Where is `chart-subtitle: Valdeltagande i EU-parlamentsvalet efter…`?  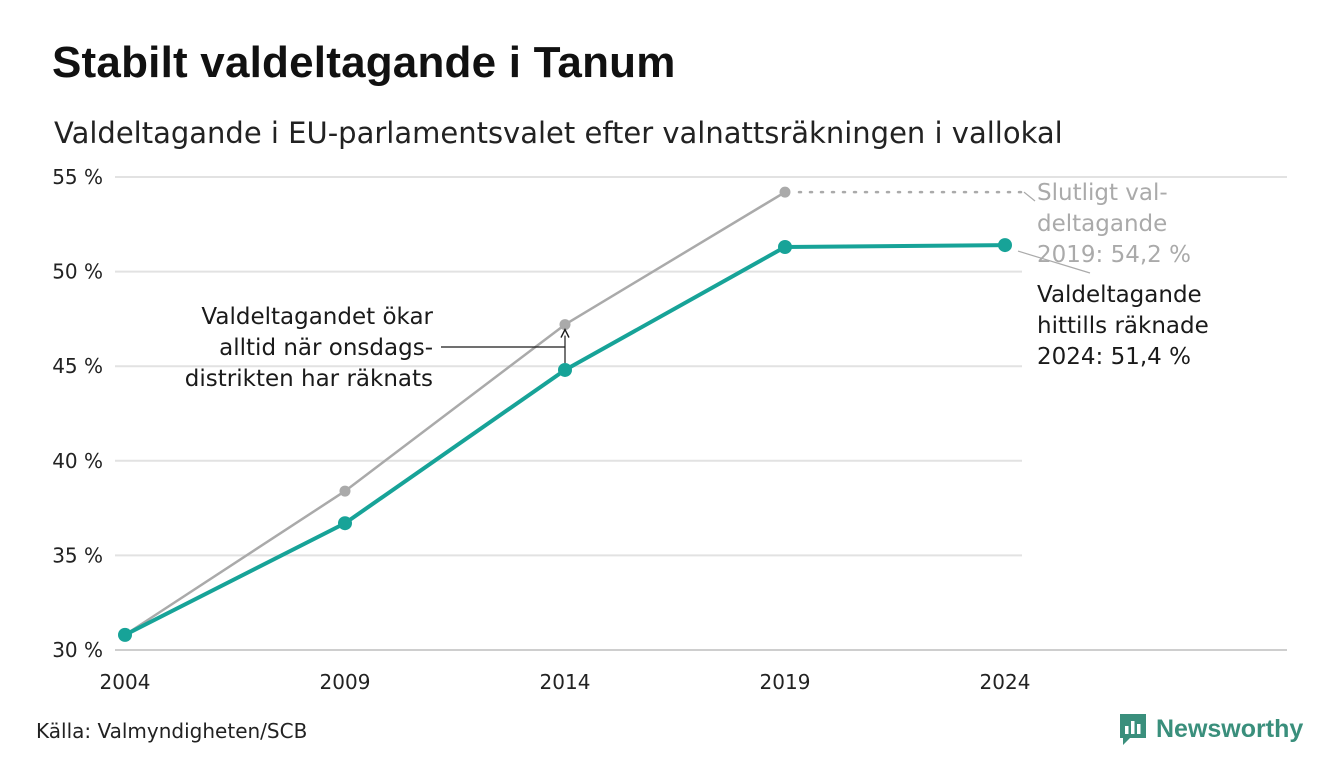
chart-subtitle: Valdeltagande i EU-parlamentsvalet efter… is located at coordinates (558, 133).